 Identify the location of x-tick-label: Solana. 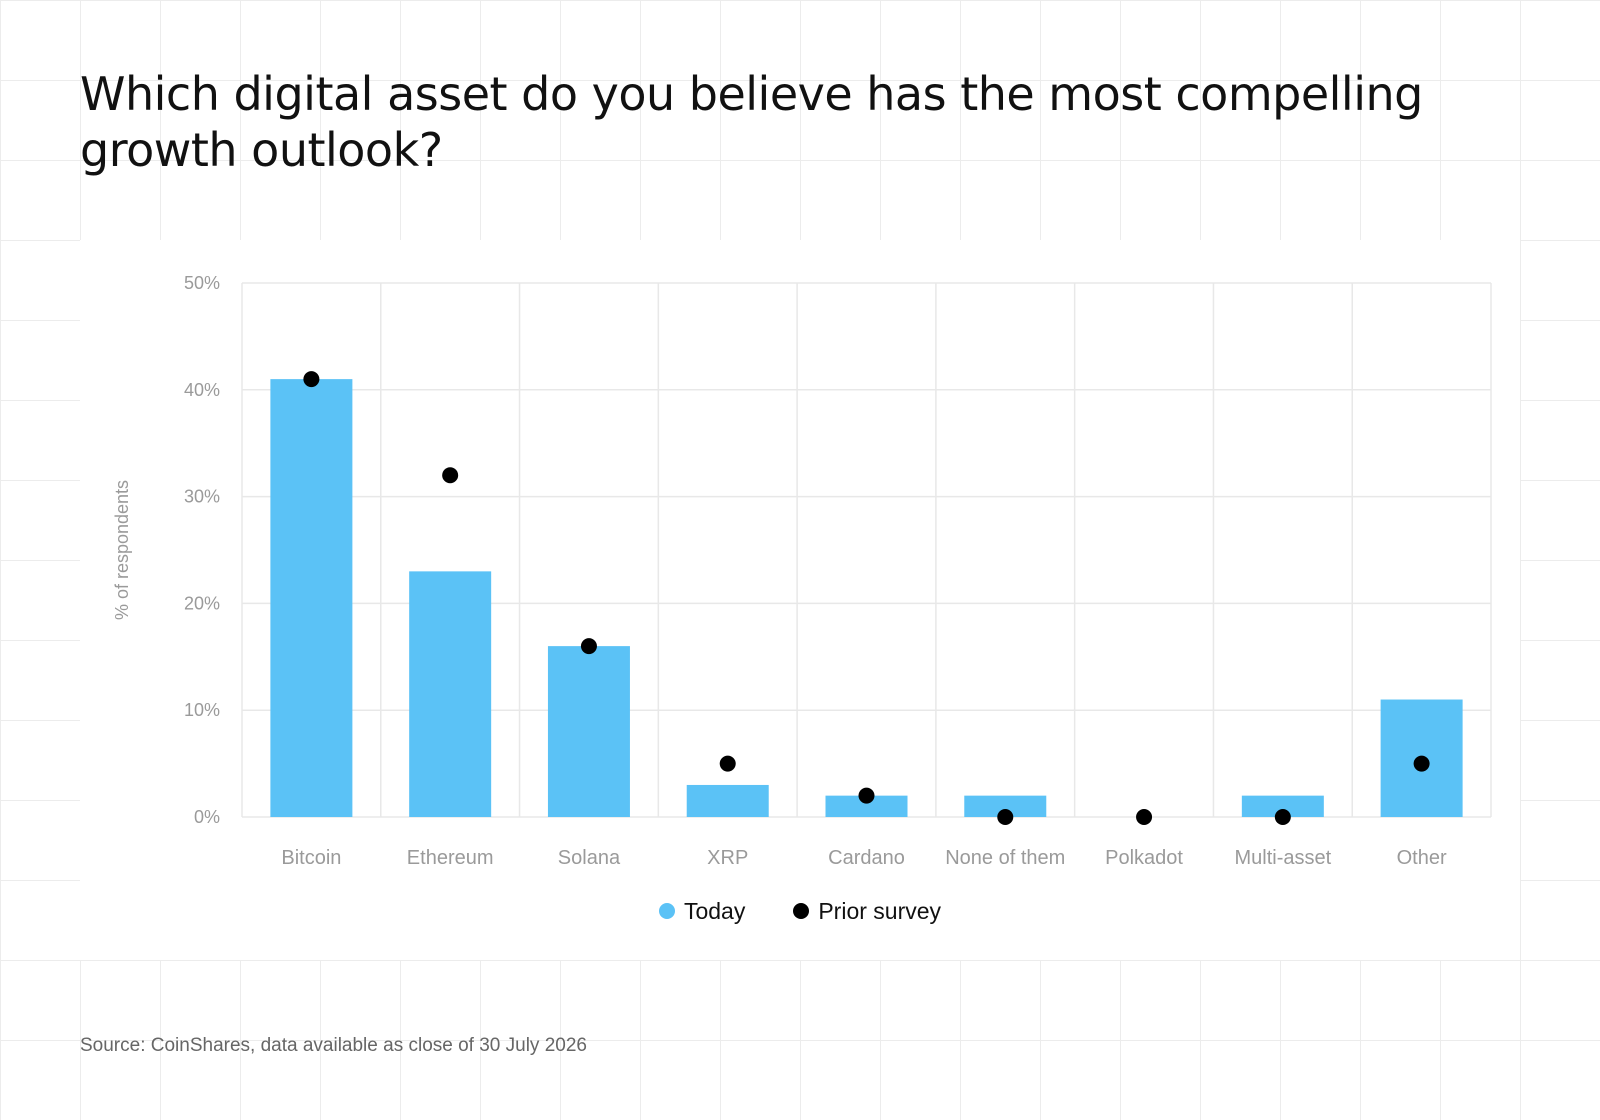
(589, 858).